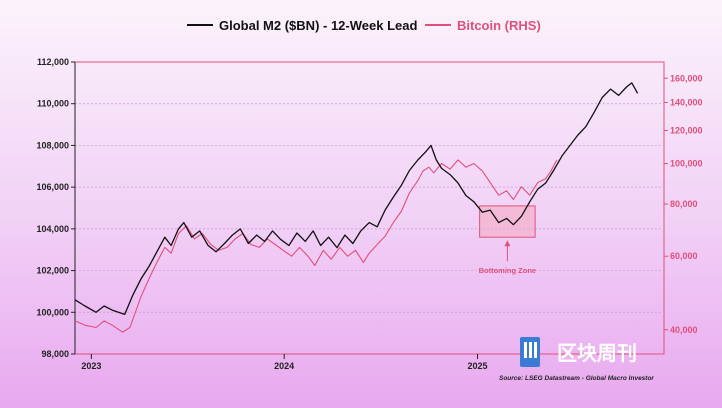 The width and height of the screenshot is (722, 408). What do you see at coordinates (52, 271) in the screenshot?
I see `left-tick-label: 102,000` at bounding box center [52, 271].